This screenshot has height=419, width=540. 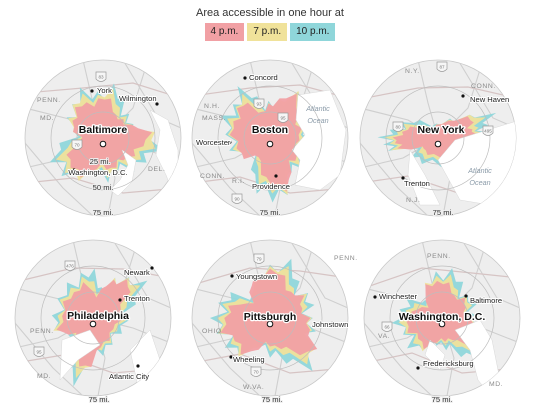 What do you see at coordinates (49, 100) in the screenshot?
I see `region-label: PENN.` at bounding box center [49, 100].